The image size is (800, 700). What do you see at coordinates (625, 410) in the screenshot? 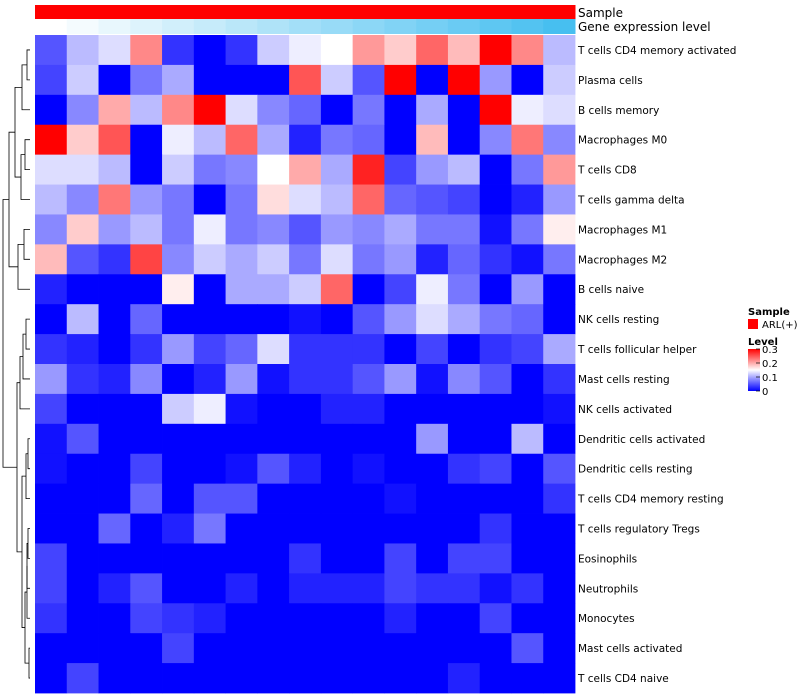
I see `row-label: NK cells activated` at bounding box center [625, 410].